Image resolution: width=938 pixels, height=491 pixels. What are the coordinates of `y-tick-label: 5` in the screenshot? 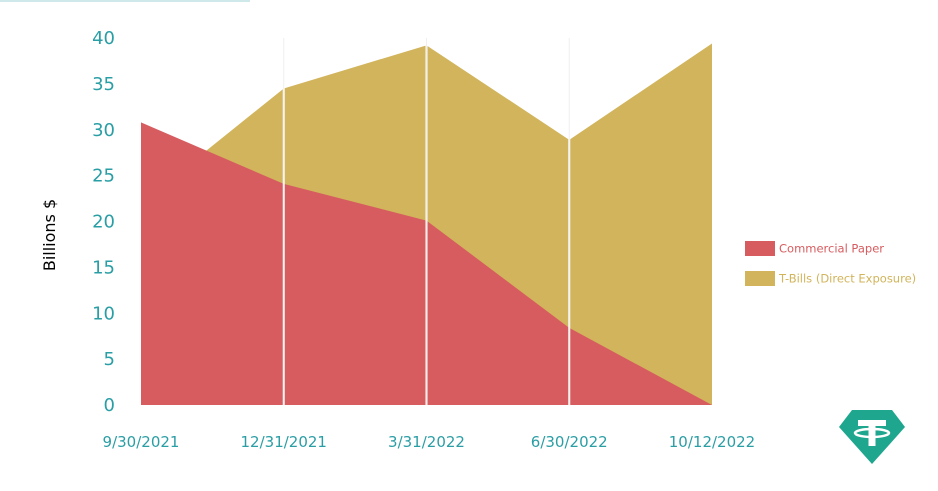 It's located at (109, 359).